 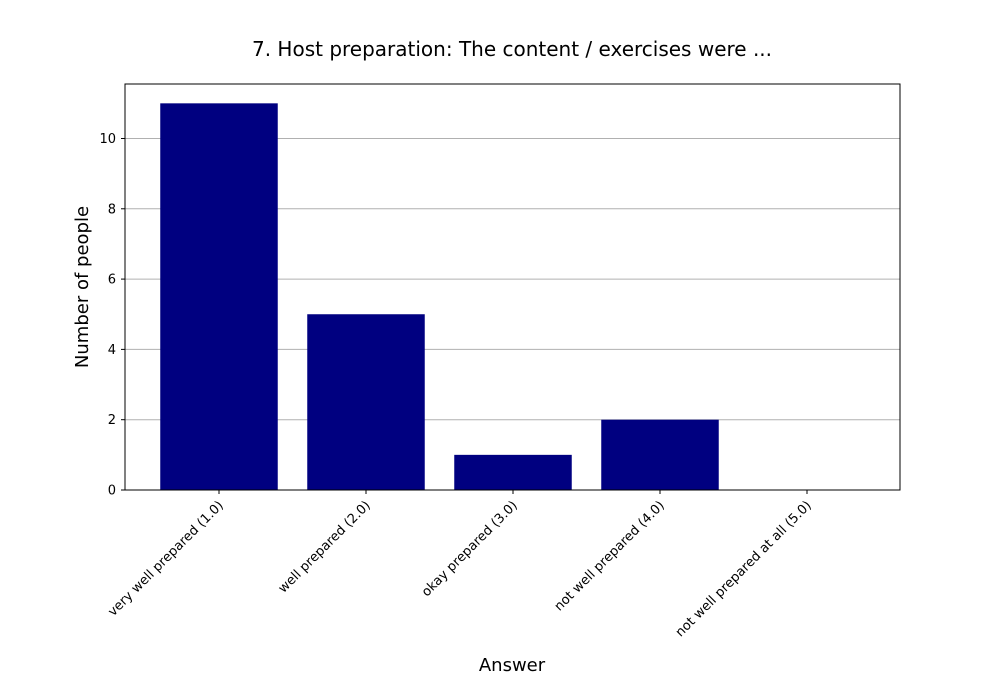 What do you see at coordinates (82, 287) in the screenshot?
I see `y-axis-label: Number of people` at bounding box center [82, 287].